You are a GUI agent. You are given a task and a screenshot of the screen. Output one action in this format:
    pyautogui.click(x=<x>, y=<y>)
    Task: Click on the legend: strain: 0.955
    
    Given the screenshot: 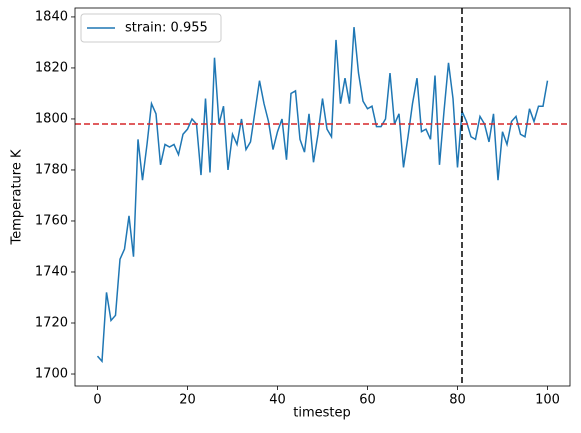 What is the action you would take?
    pyautogui.click(x=151, y=28)
    